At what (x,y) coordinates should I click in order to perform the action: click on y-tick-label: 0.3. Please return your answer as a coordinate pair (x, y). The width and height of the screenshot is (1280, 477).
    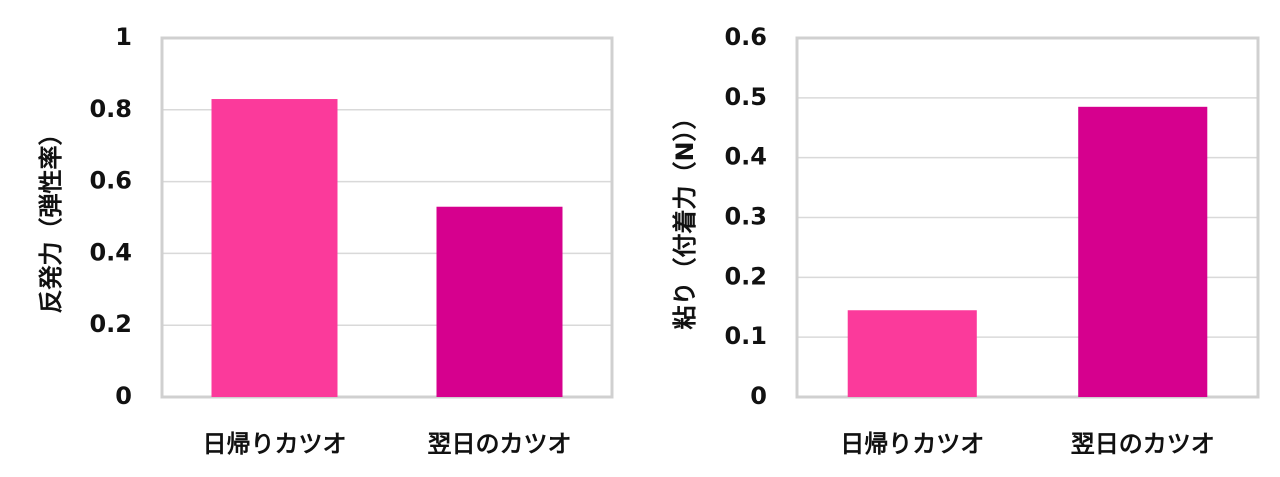
    Looking at the image, I should click on (745, 217).